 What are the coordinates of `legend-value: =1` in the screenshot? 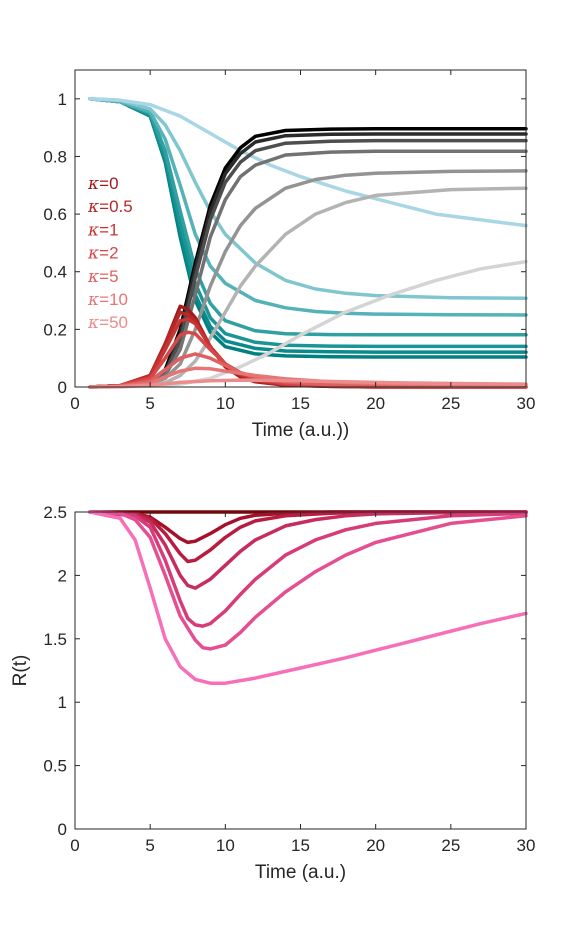 It's located at (108, 229).